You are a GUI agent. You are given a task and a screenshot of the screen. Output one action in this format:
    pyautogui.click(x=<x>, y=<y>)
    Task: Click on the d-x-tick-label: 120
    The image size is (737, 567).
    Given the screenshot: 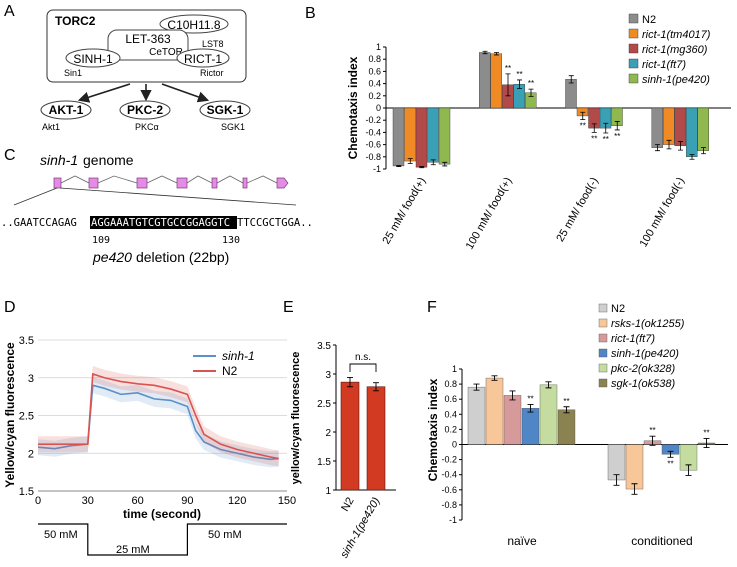 What is the action you would take?
    pyautogui.click(x=237, y=501)
    